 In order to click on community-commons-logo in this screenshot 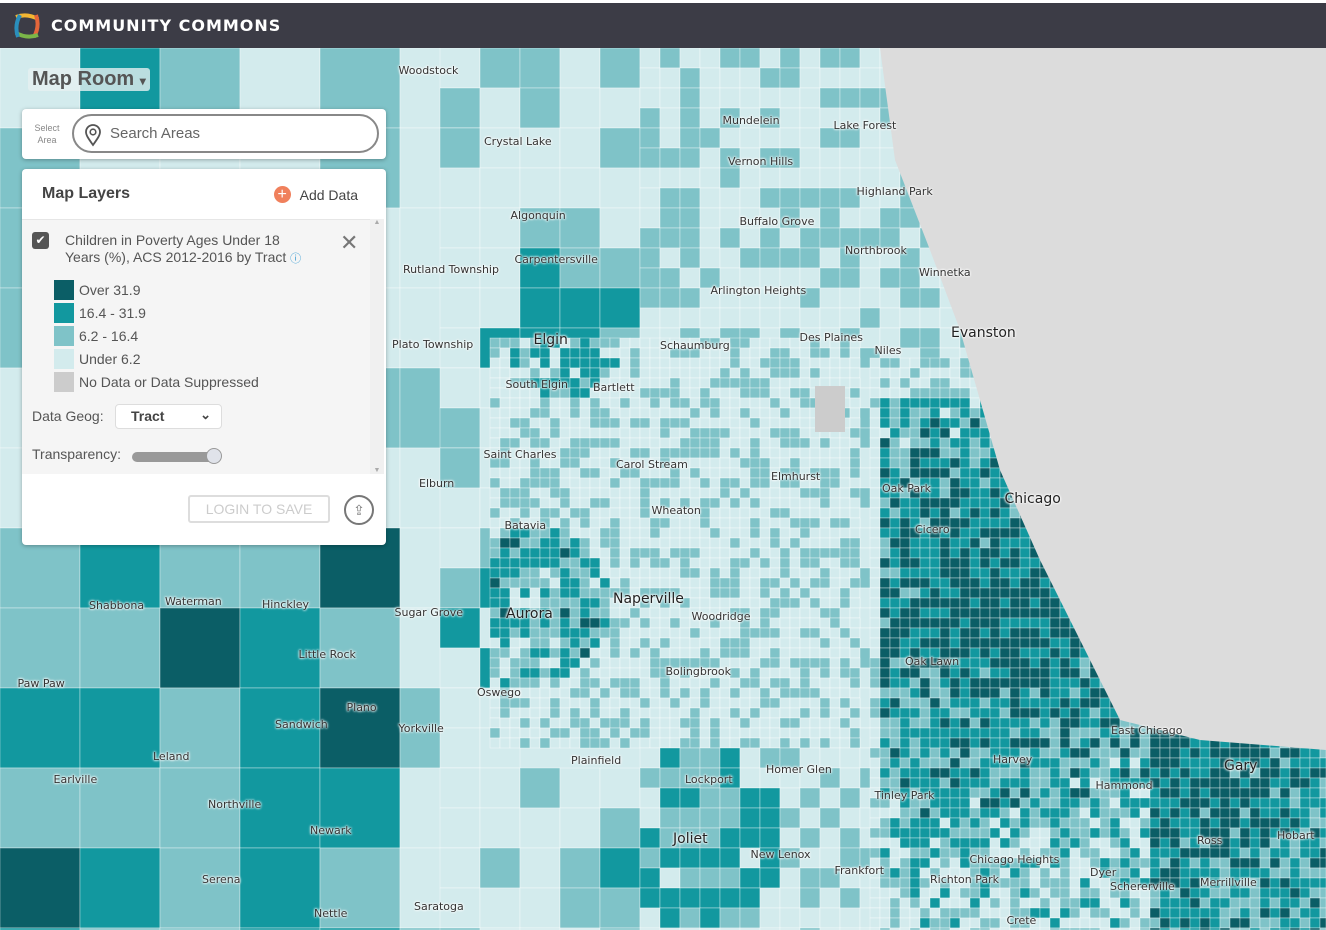, I will do `click(27, 26)`.